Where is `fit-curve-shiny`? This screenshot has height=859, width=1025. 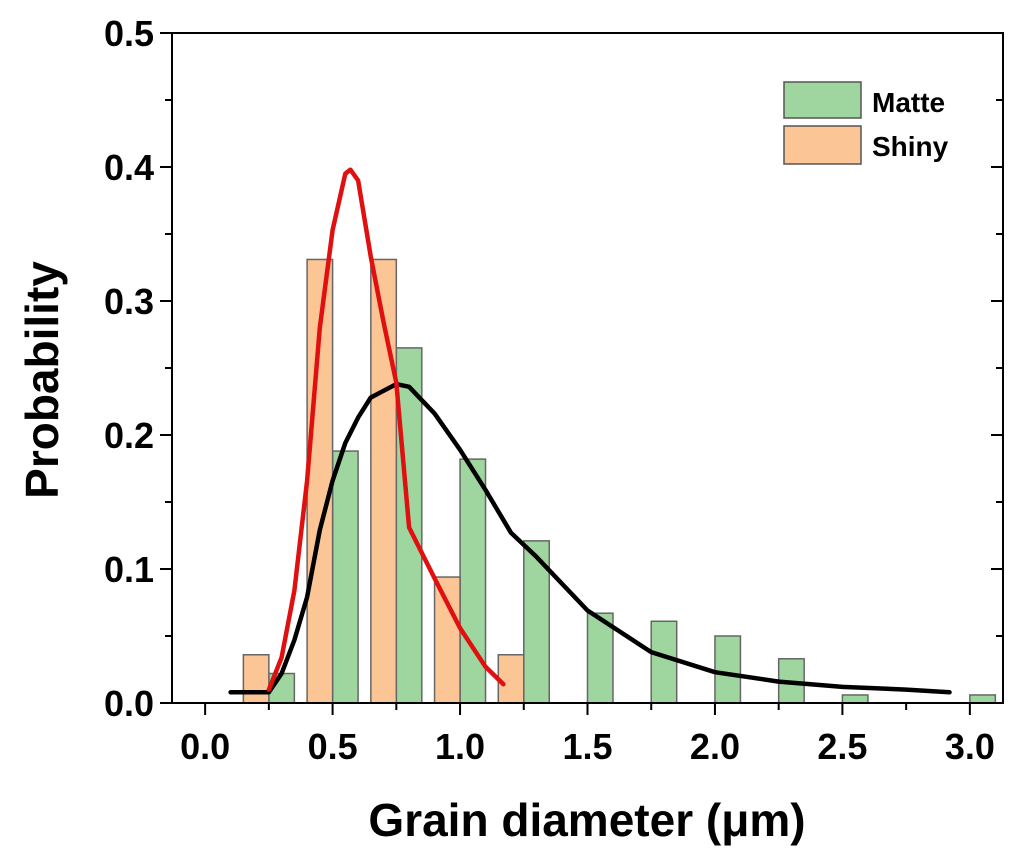
fit-curve-shiny is located at coordinates (386, 429).